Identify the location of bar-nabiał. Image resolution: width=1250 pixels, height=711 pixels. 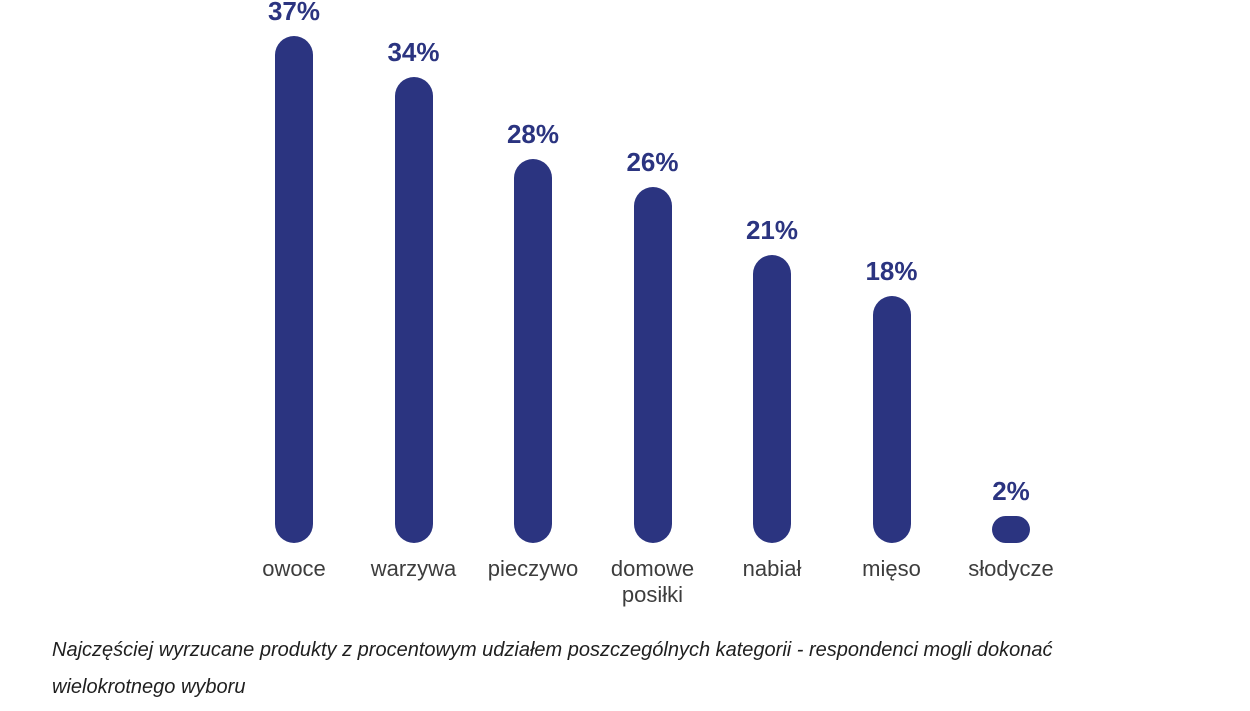
(772, 399).